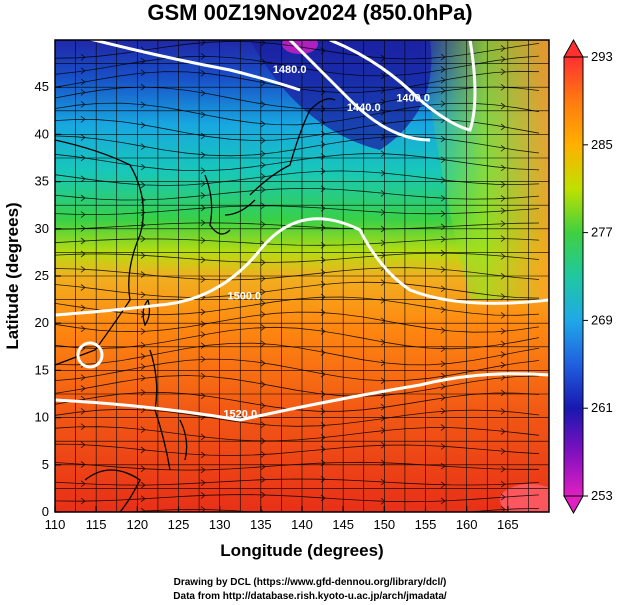  I want to click on y-tick-label: 40, so click(42, 133).